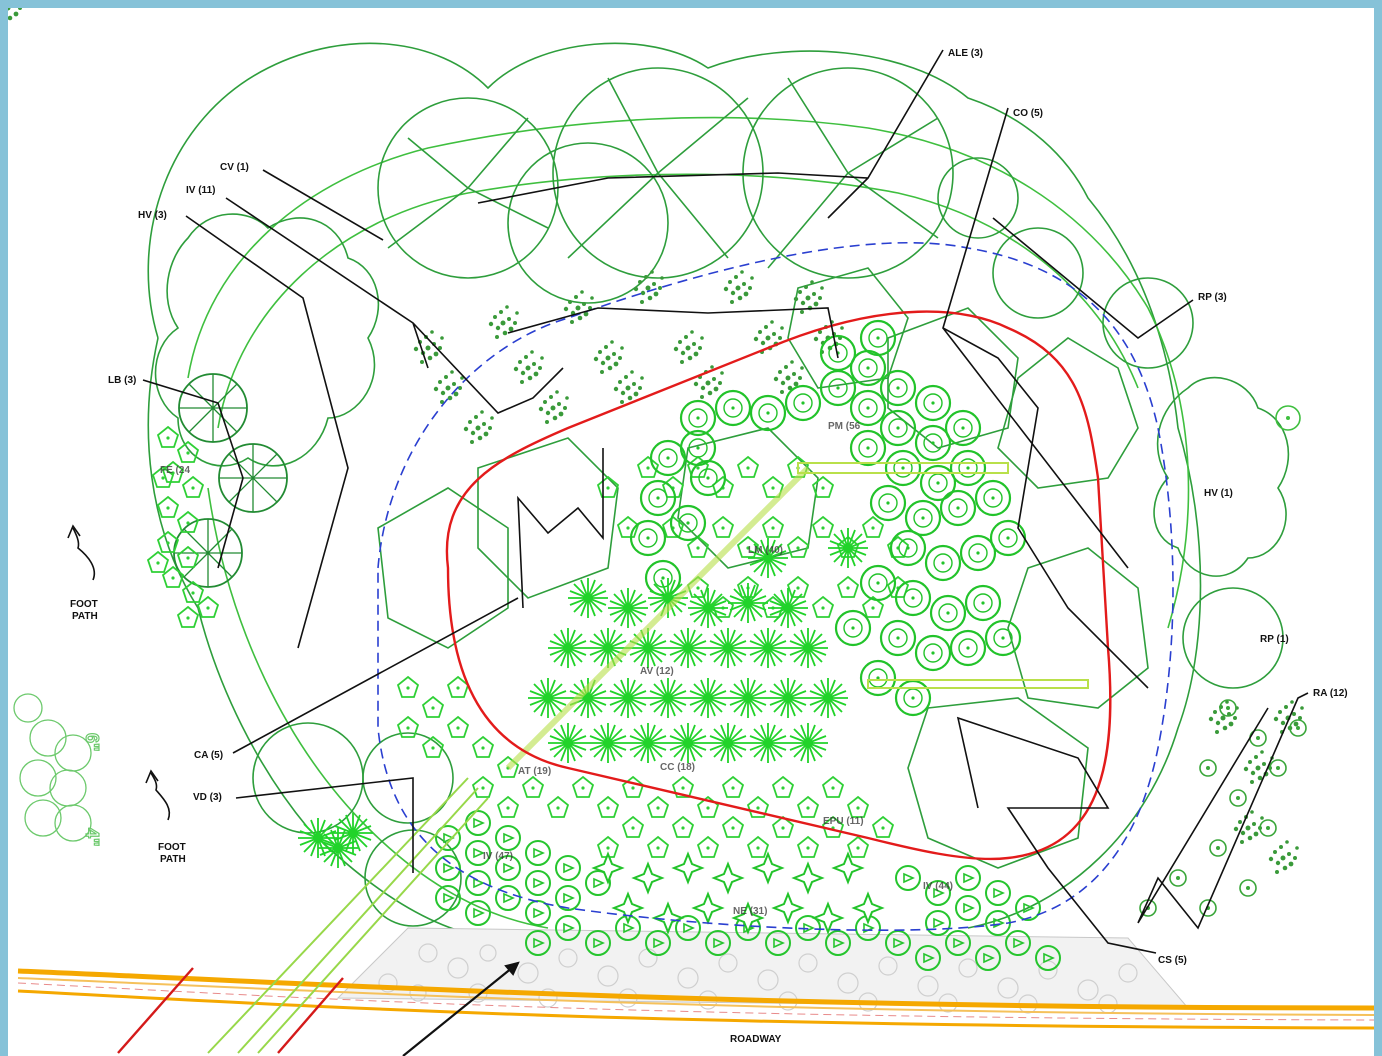 The width and height of the screenshot is (1382, 1056). What do you see at coordinates (1212, 297) in the screenshot?
I see `label-rp-3: RP (3)` at bounding box center [1212, 297].